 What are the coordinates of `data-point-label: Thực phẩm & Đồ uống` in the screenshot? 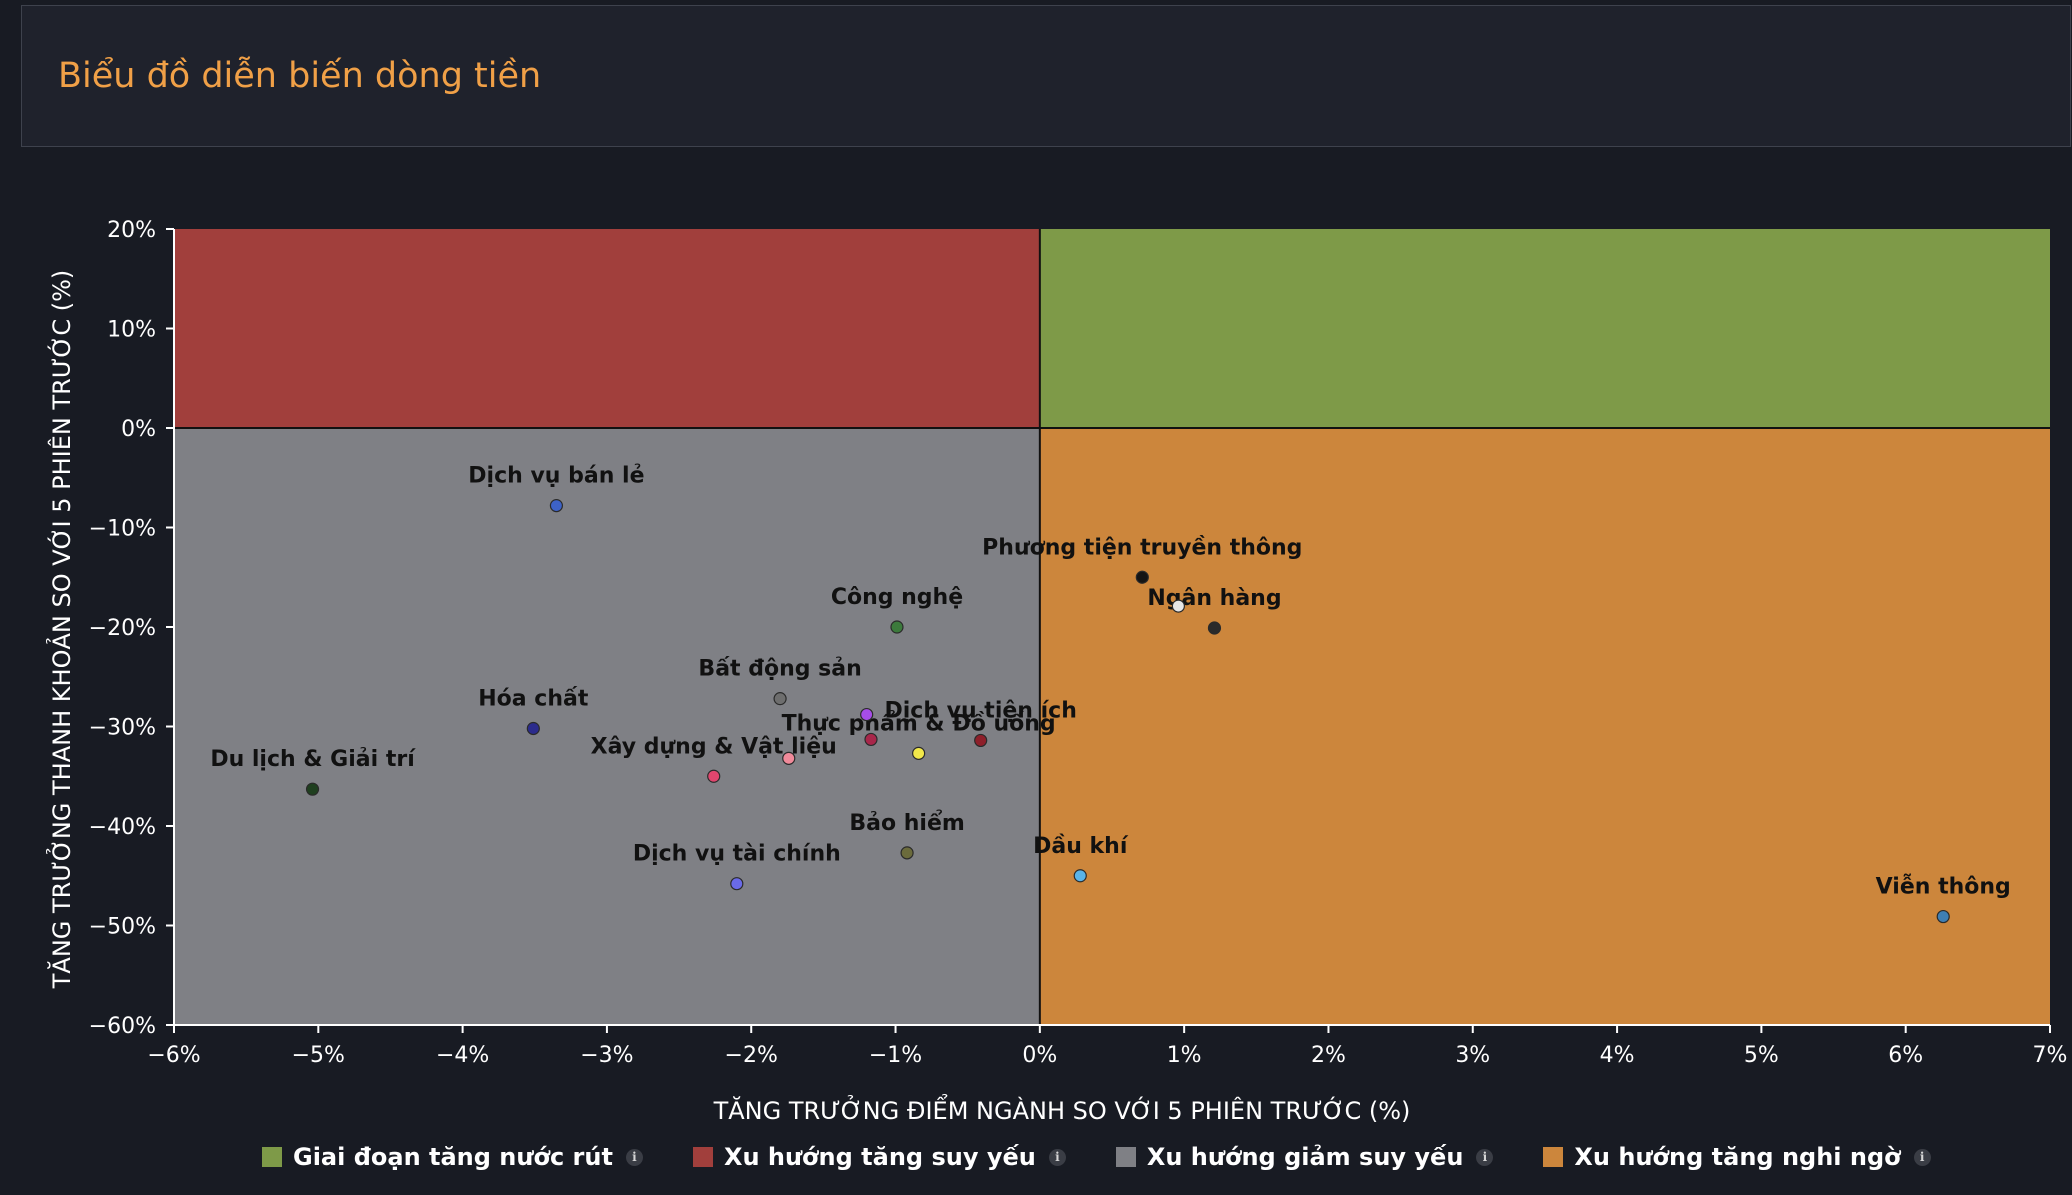 It's located at (919, 723).